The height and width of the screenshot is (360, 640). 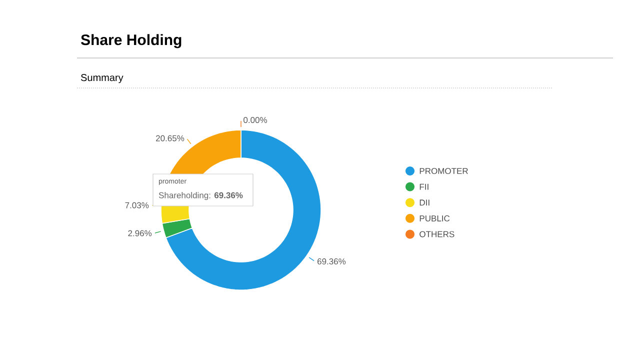 I want to click on legend-label: PROMOTER, so click(x=444, y=171).